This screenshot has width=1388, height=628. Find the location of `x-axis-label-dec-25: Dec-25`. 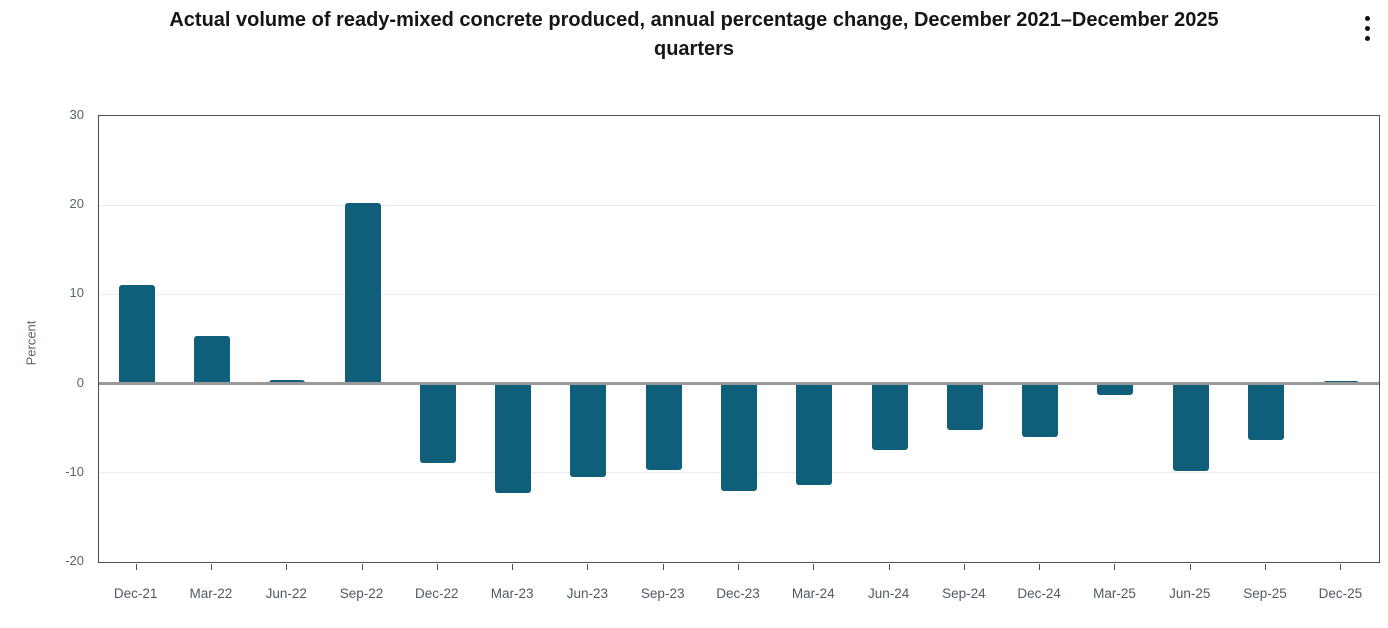

x-axis-label-dec-25: Dec-25 is located at coordinates (1340, 593).